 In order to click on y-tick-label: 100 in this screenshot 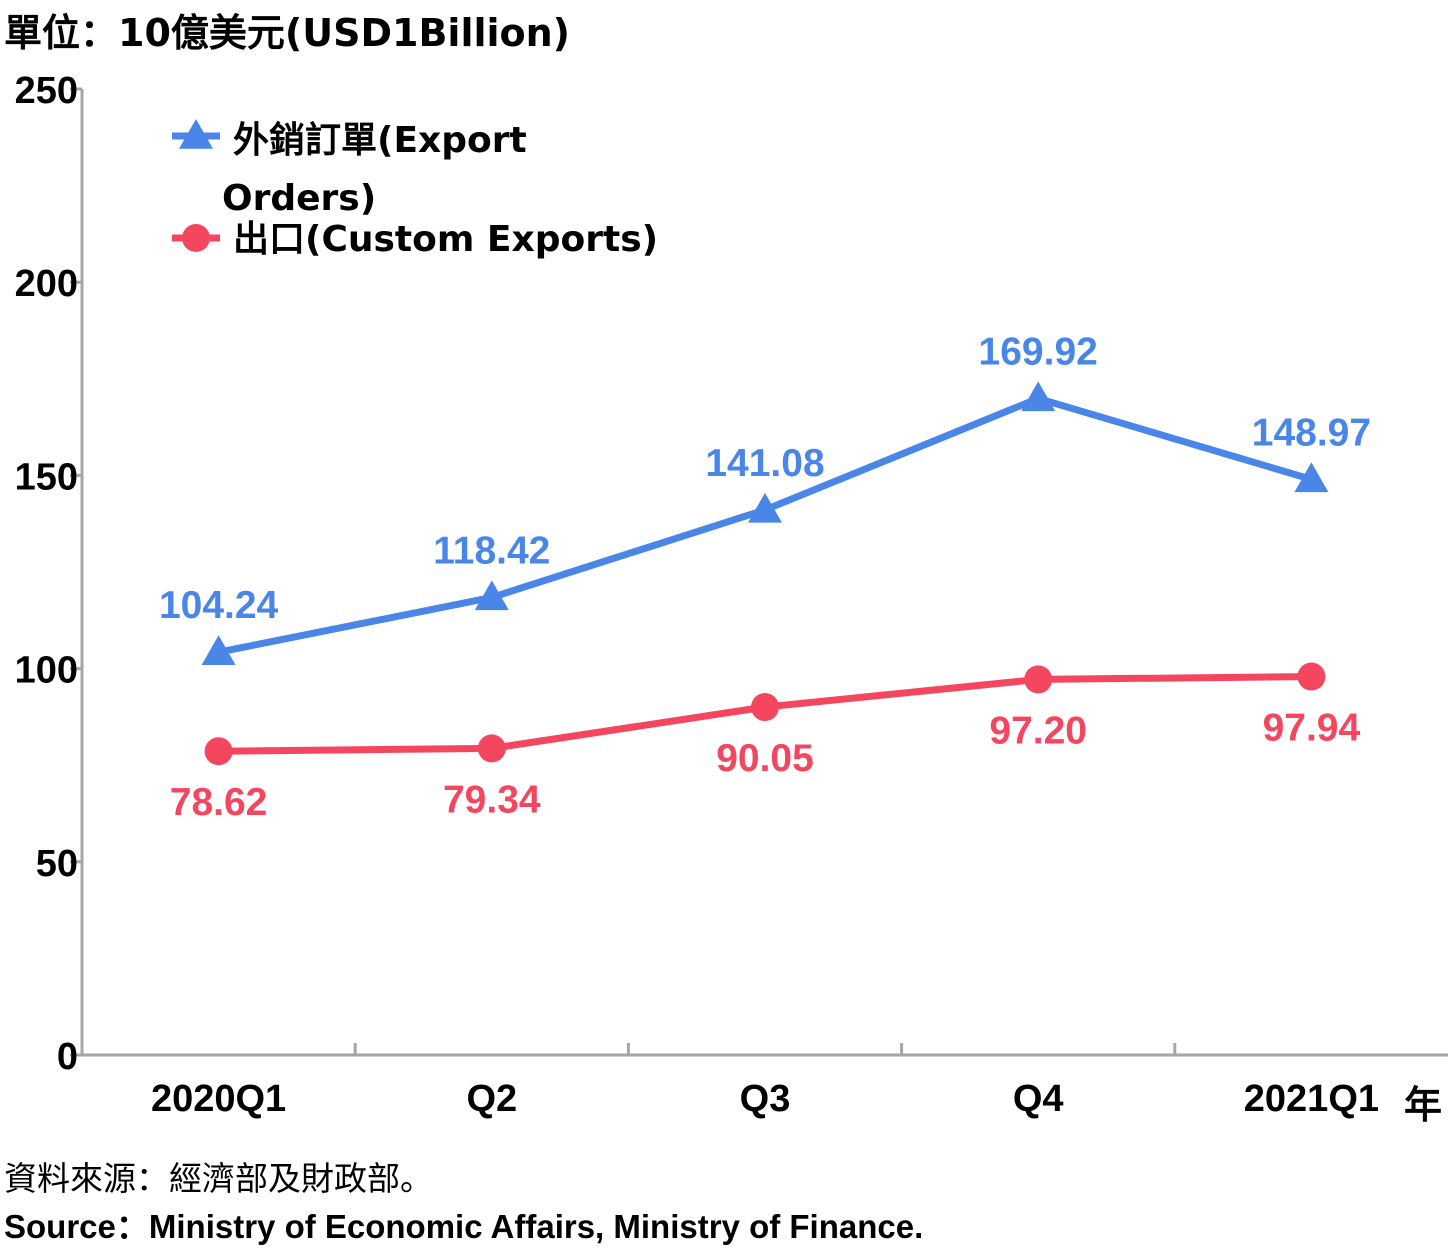, I will do `click(46, 671)`.